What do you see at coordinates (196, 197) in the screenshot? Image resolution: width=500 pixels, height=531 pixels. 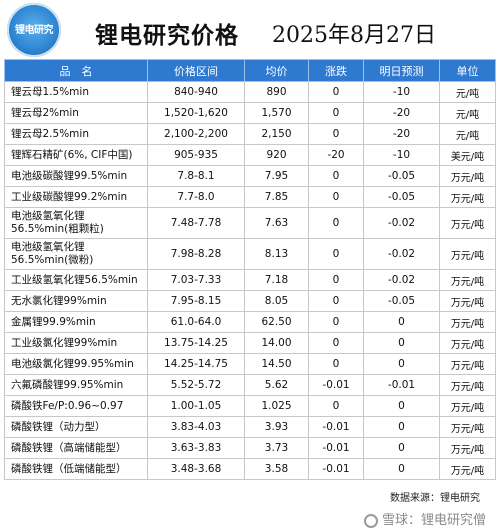 I see `cell-range: 7.7-8.0` at bounding box center [196, 197].